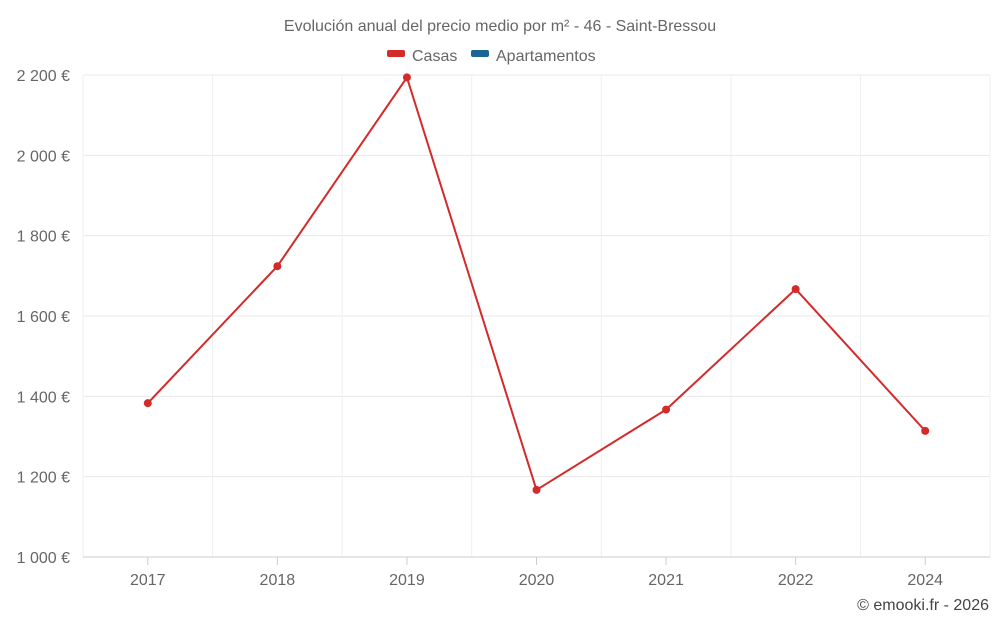  I want to click on data-point-casas-2021, so click(666, 409).